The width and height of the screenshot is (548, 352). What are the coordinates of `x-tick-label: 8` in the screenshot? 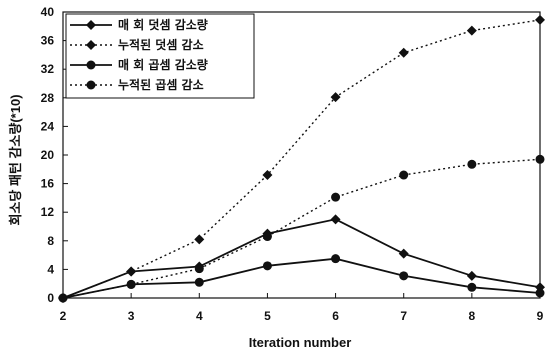 It's located at (472, 316).